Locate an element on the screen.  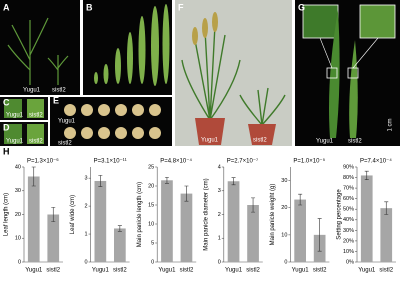
panel-label: C is located at coordinates (6, 102).